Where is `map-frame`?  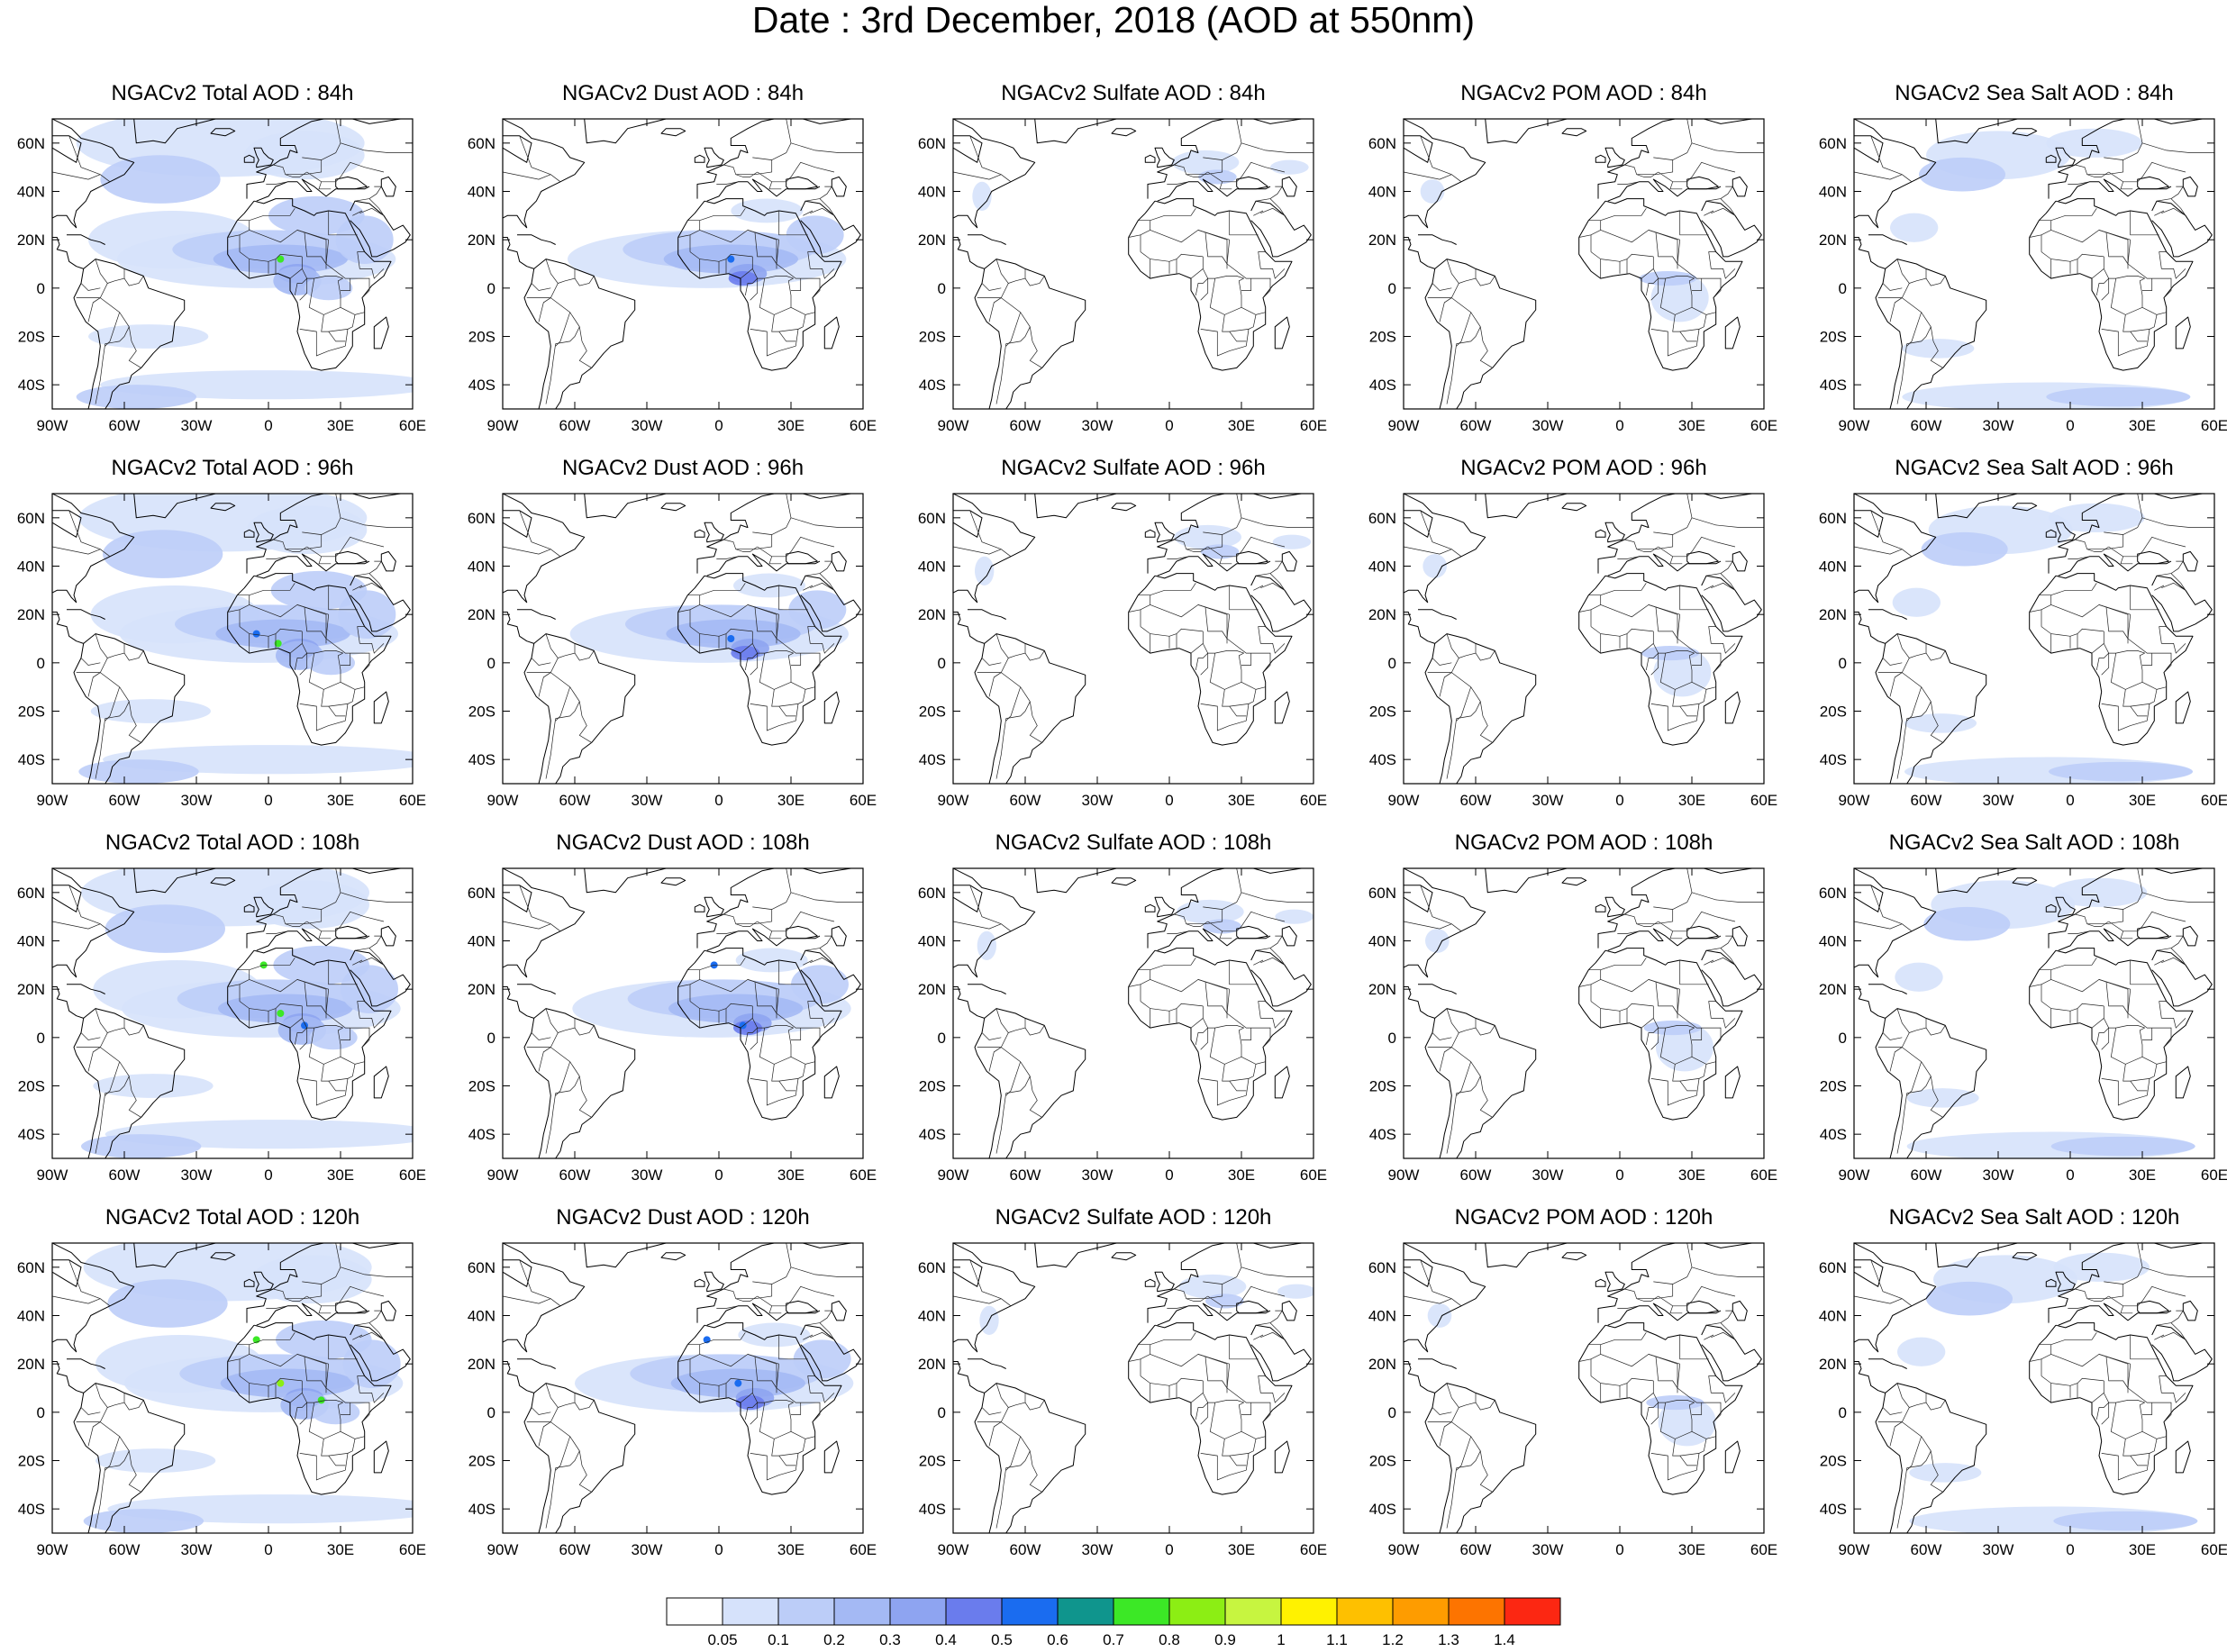 map-frame is located at coordinates (2034, 639).